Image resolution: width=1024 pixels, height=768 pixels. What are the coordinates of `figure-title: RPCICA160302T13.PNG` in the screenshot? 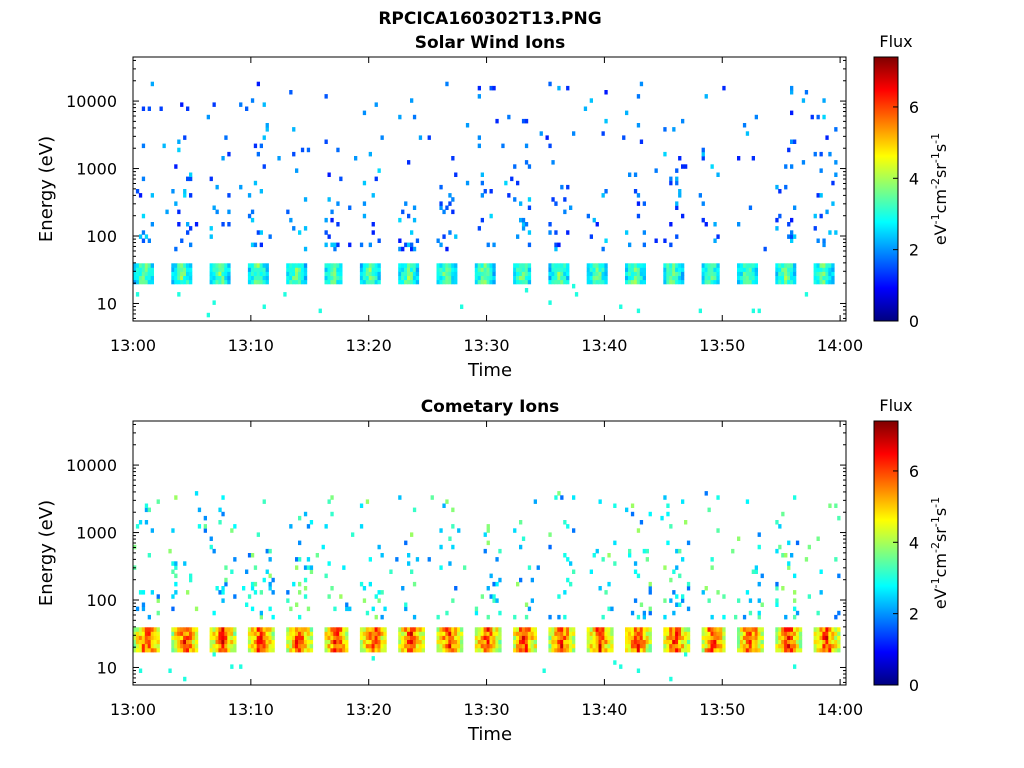 It's located at (489, 19).